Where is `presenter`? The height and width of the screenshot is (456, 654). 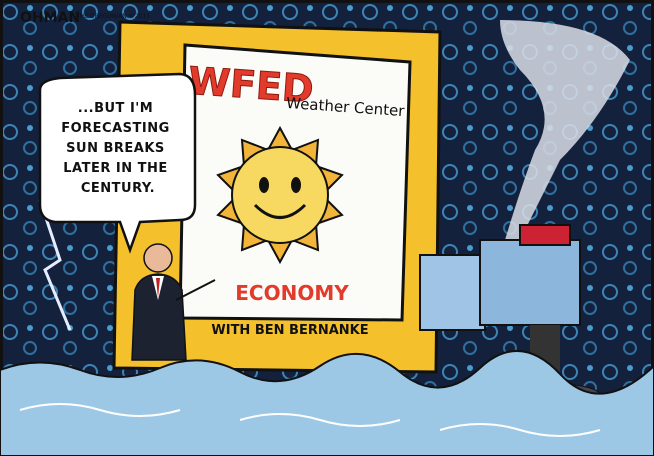
presenter is located at coordinates (173, 302).